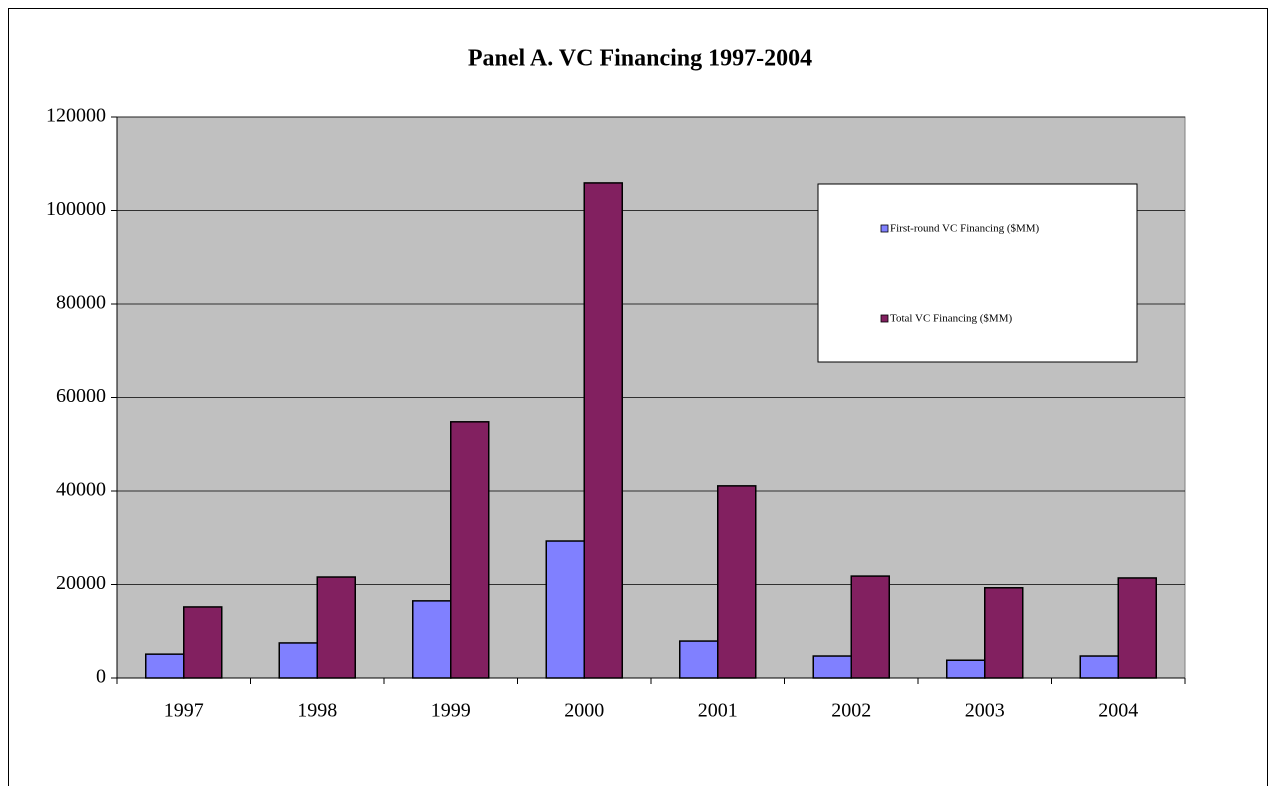 Image resolution: width=1276 pixels, height=791 pixels. I want to click on legend, so click(977, 273).